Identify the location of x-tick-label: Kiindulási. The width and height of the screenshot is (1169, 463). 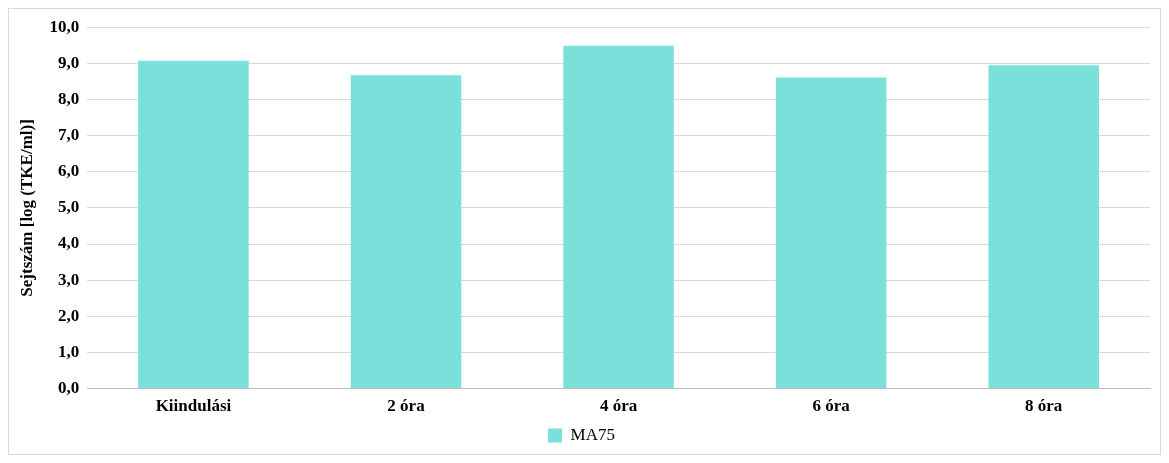
(193, 406).